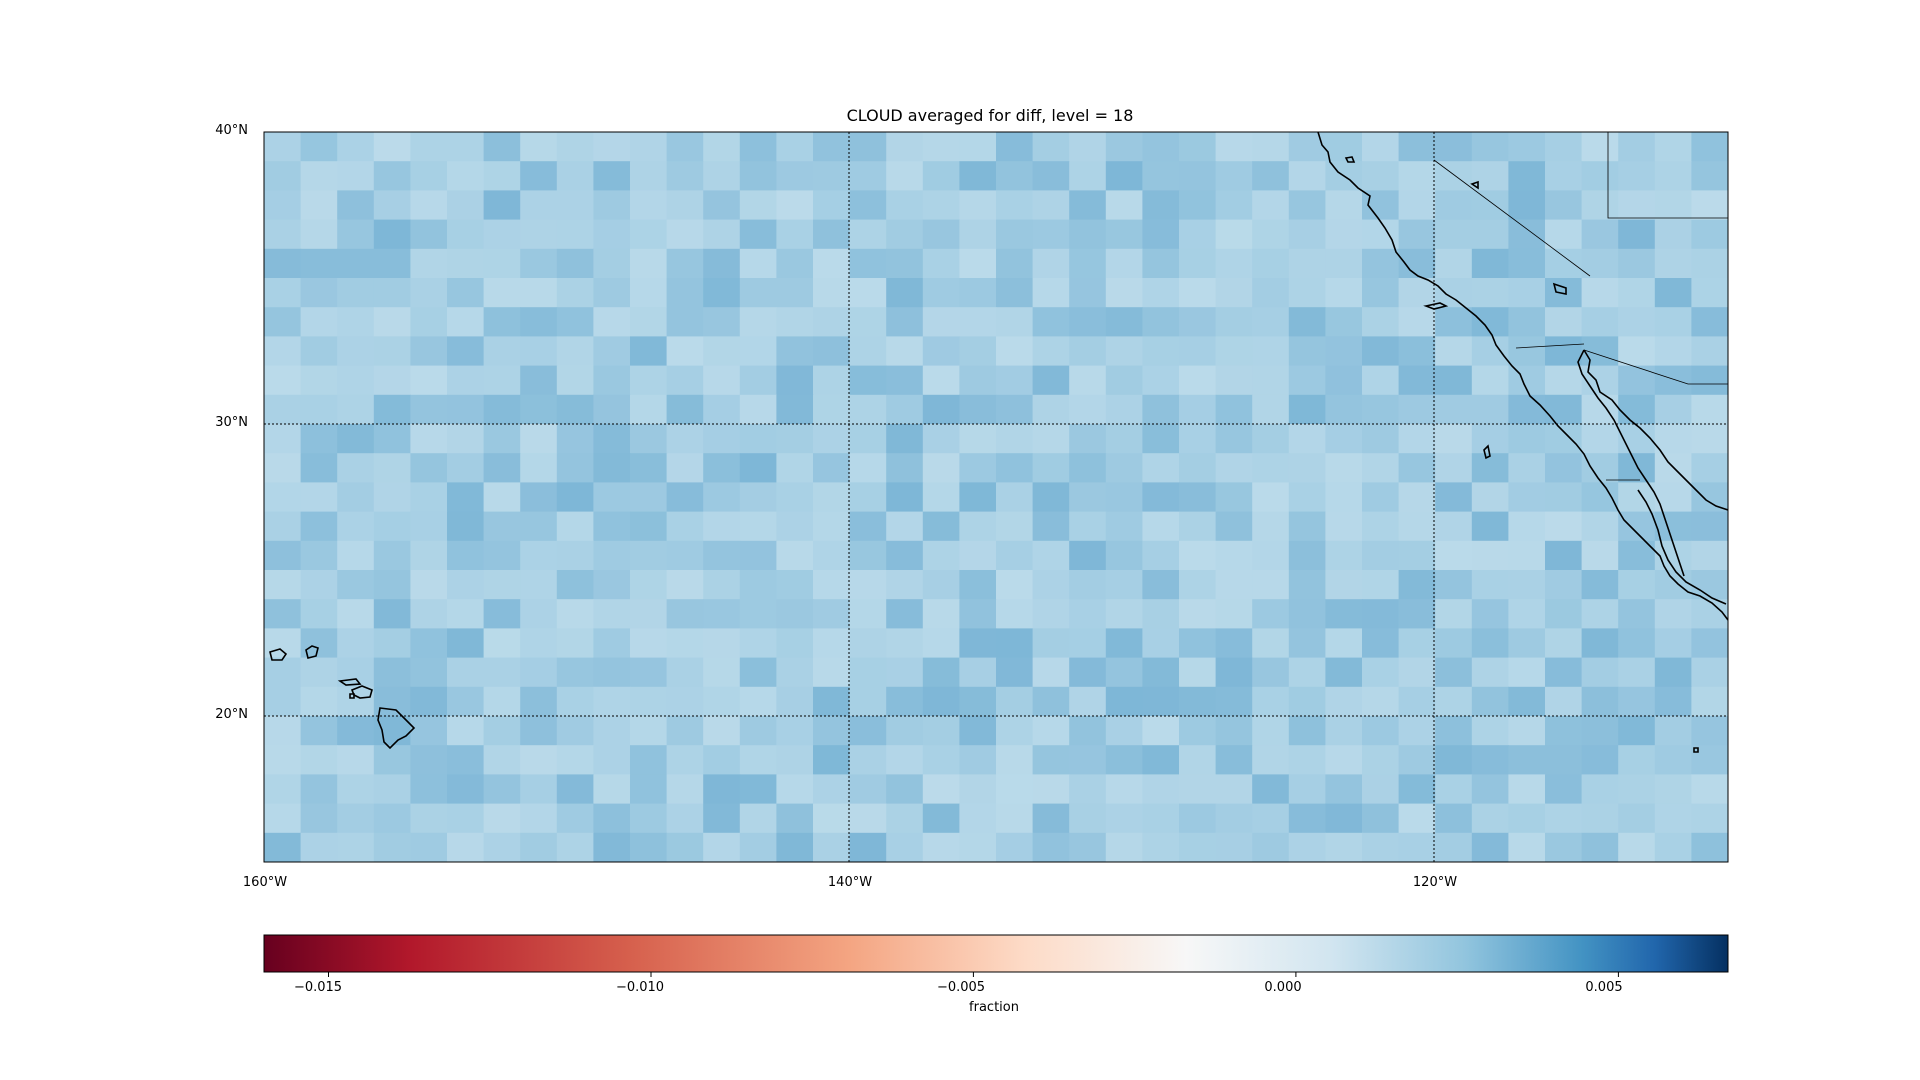 Image resolution: width=1920 pixels, height=1080 pixels. What do you see at coordinates (1550, 346) in the screenshot?
I see `border-us-mexico` at bounding box center [1550, 346].